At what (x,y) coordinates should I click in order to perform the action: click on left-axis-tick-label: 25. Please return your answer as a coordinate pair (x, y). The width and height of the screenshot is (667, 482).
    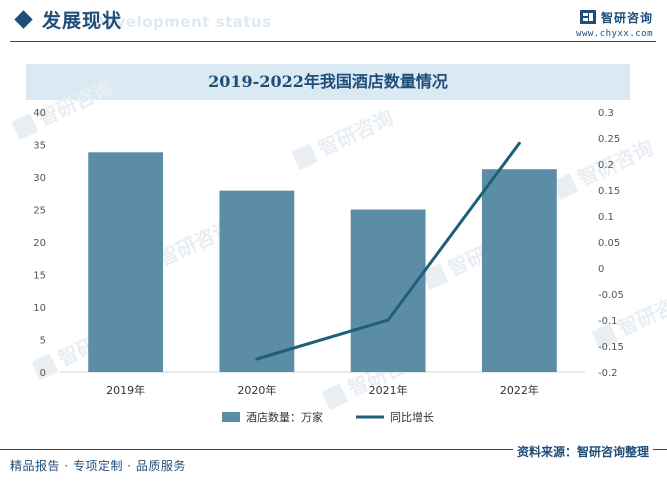
    Looking at the image, I should click on (39, 211).